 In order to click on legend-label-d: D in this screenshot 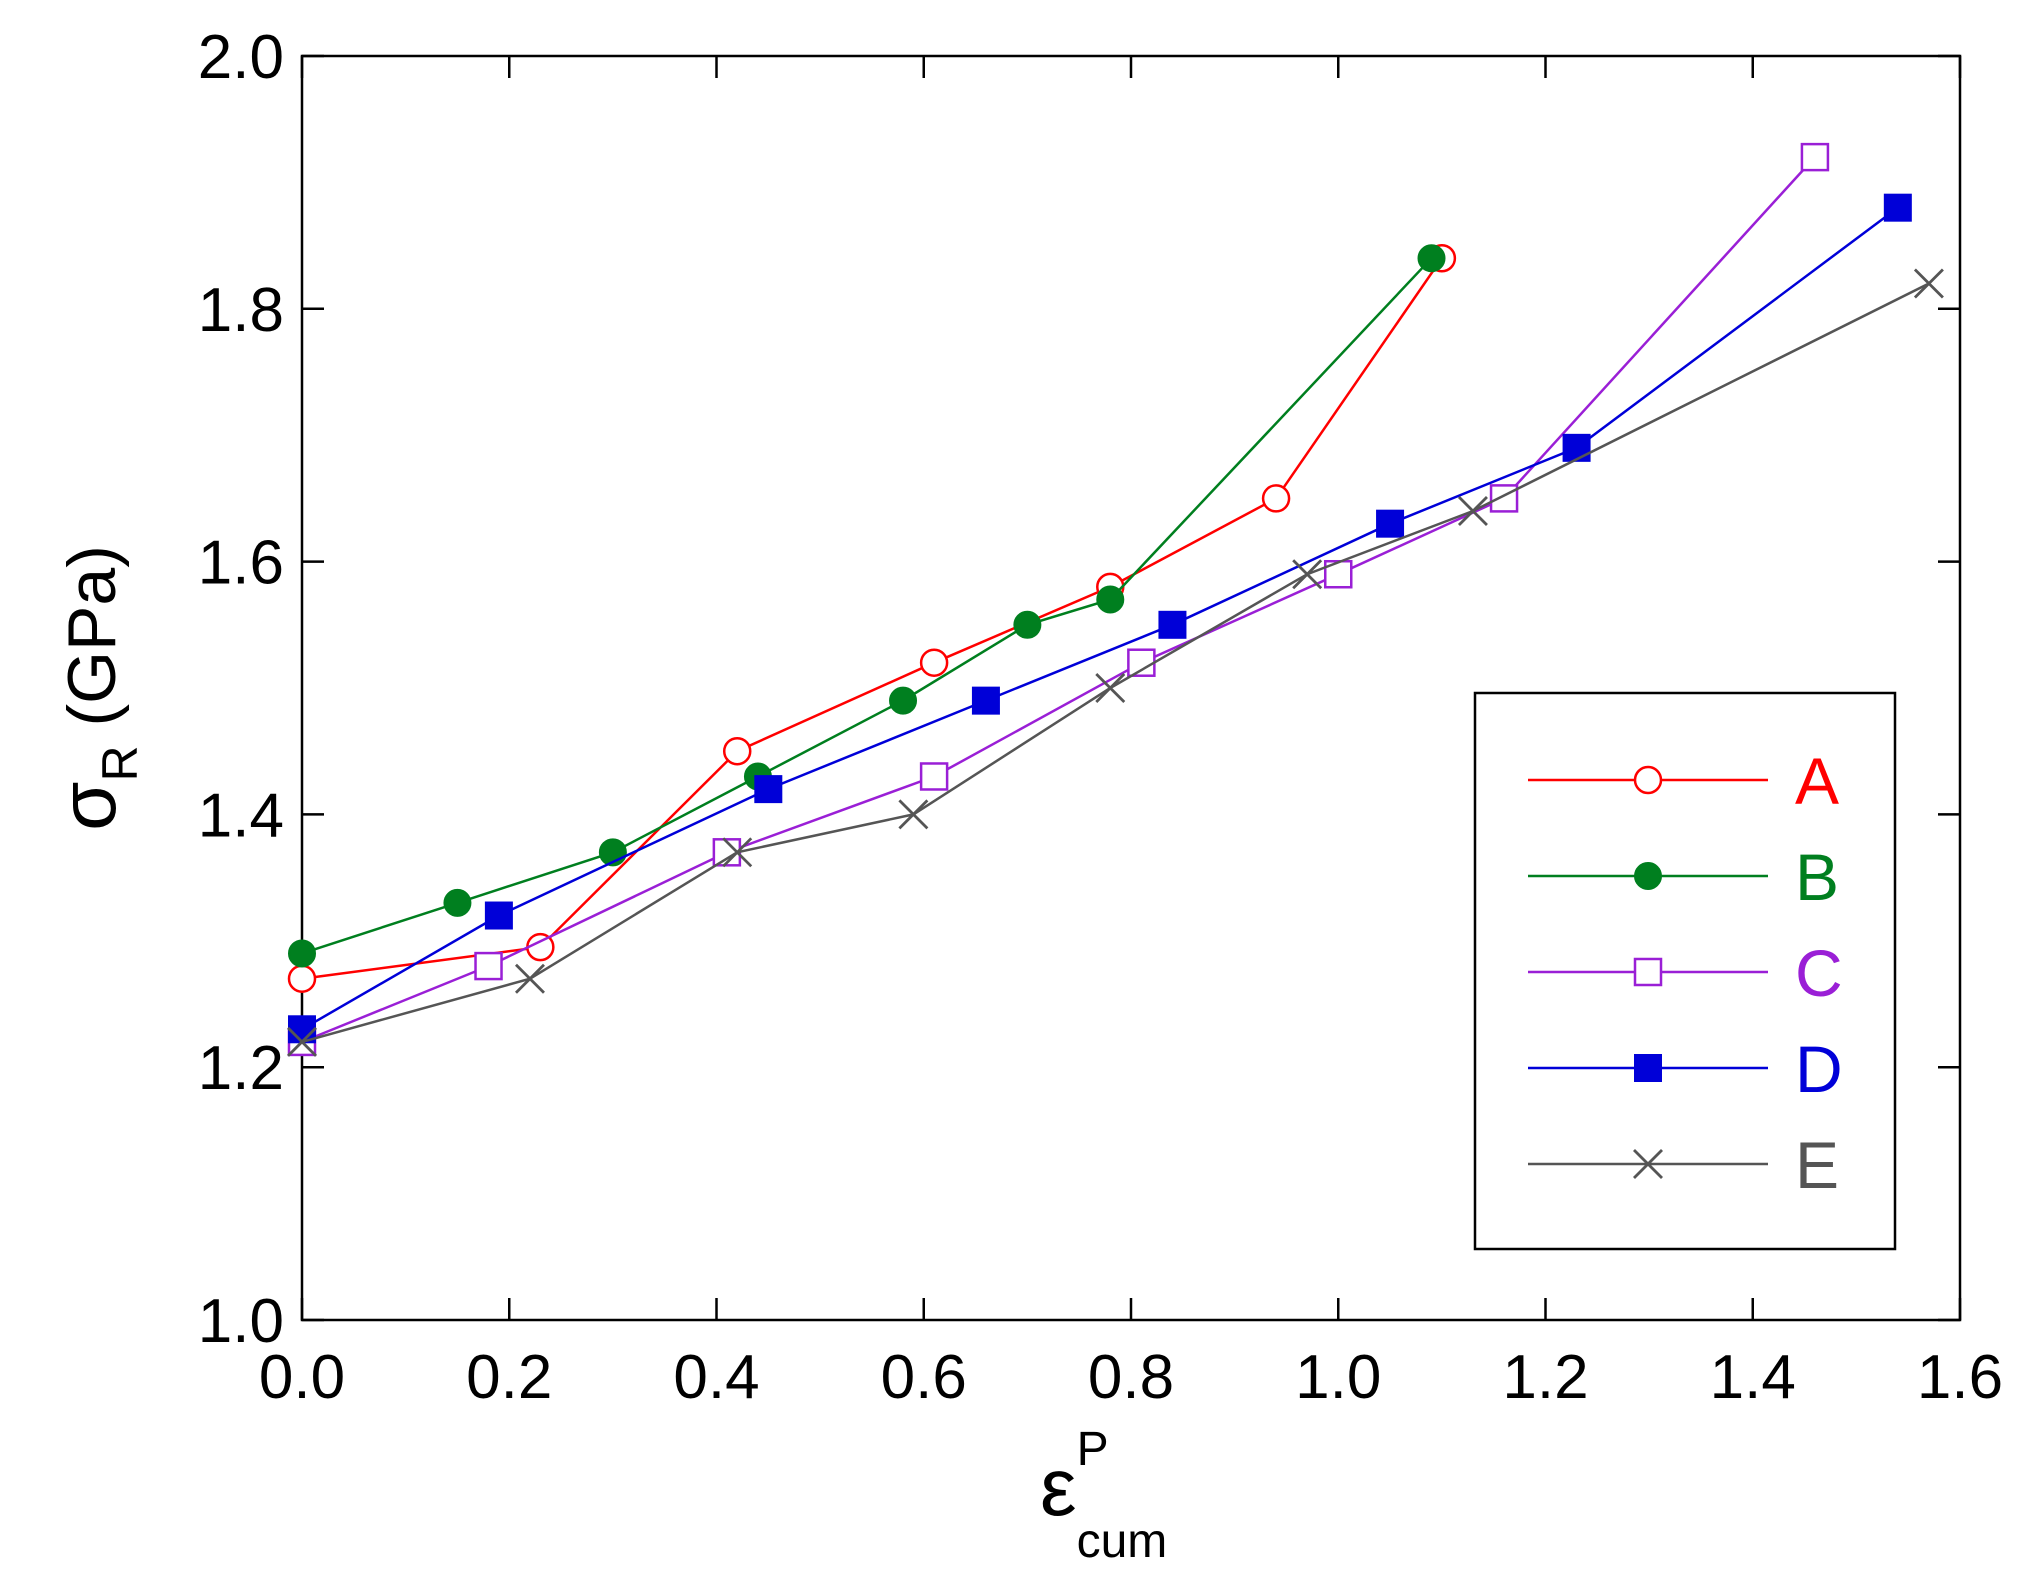, I will do `click(1819, 1069)`.